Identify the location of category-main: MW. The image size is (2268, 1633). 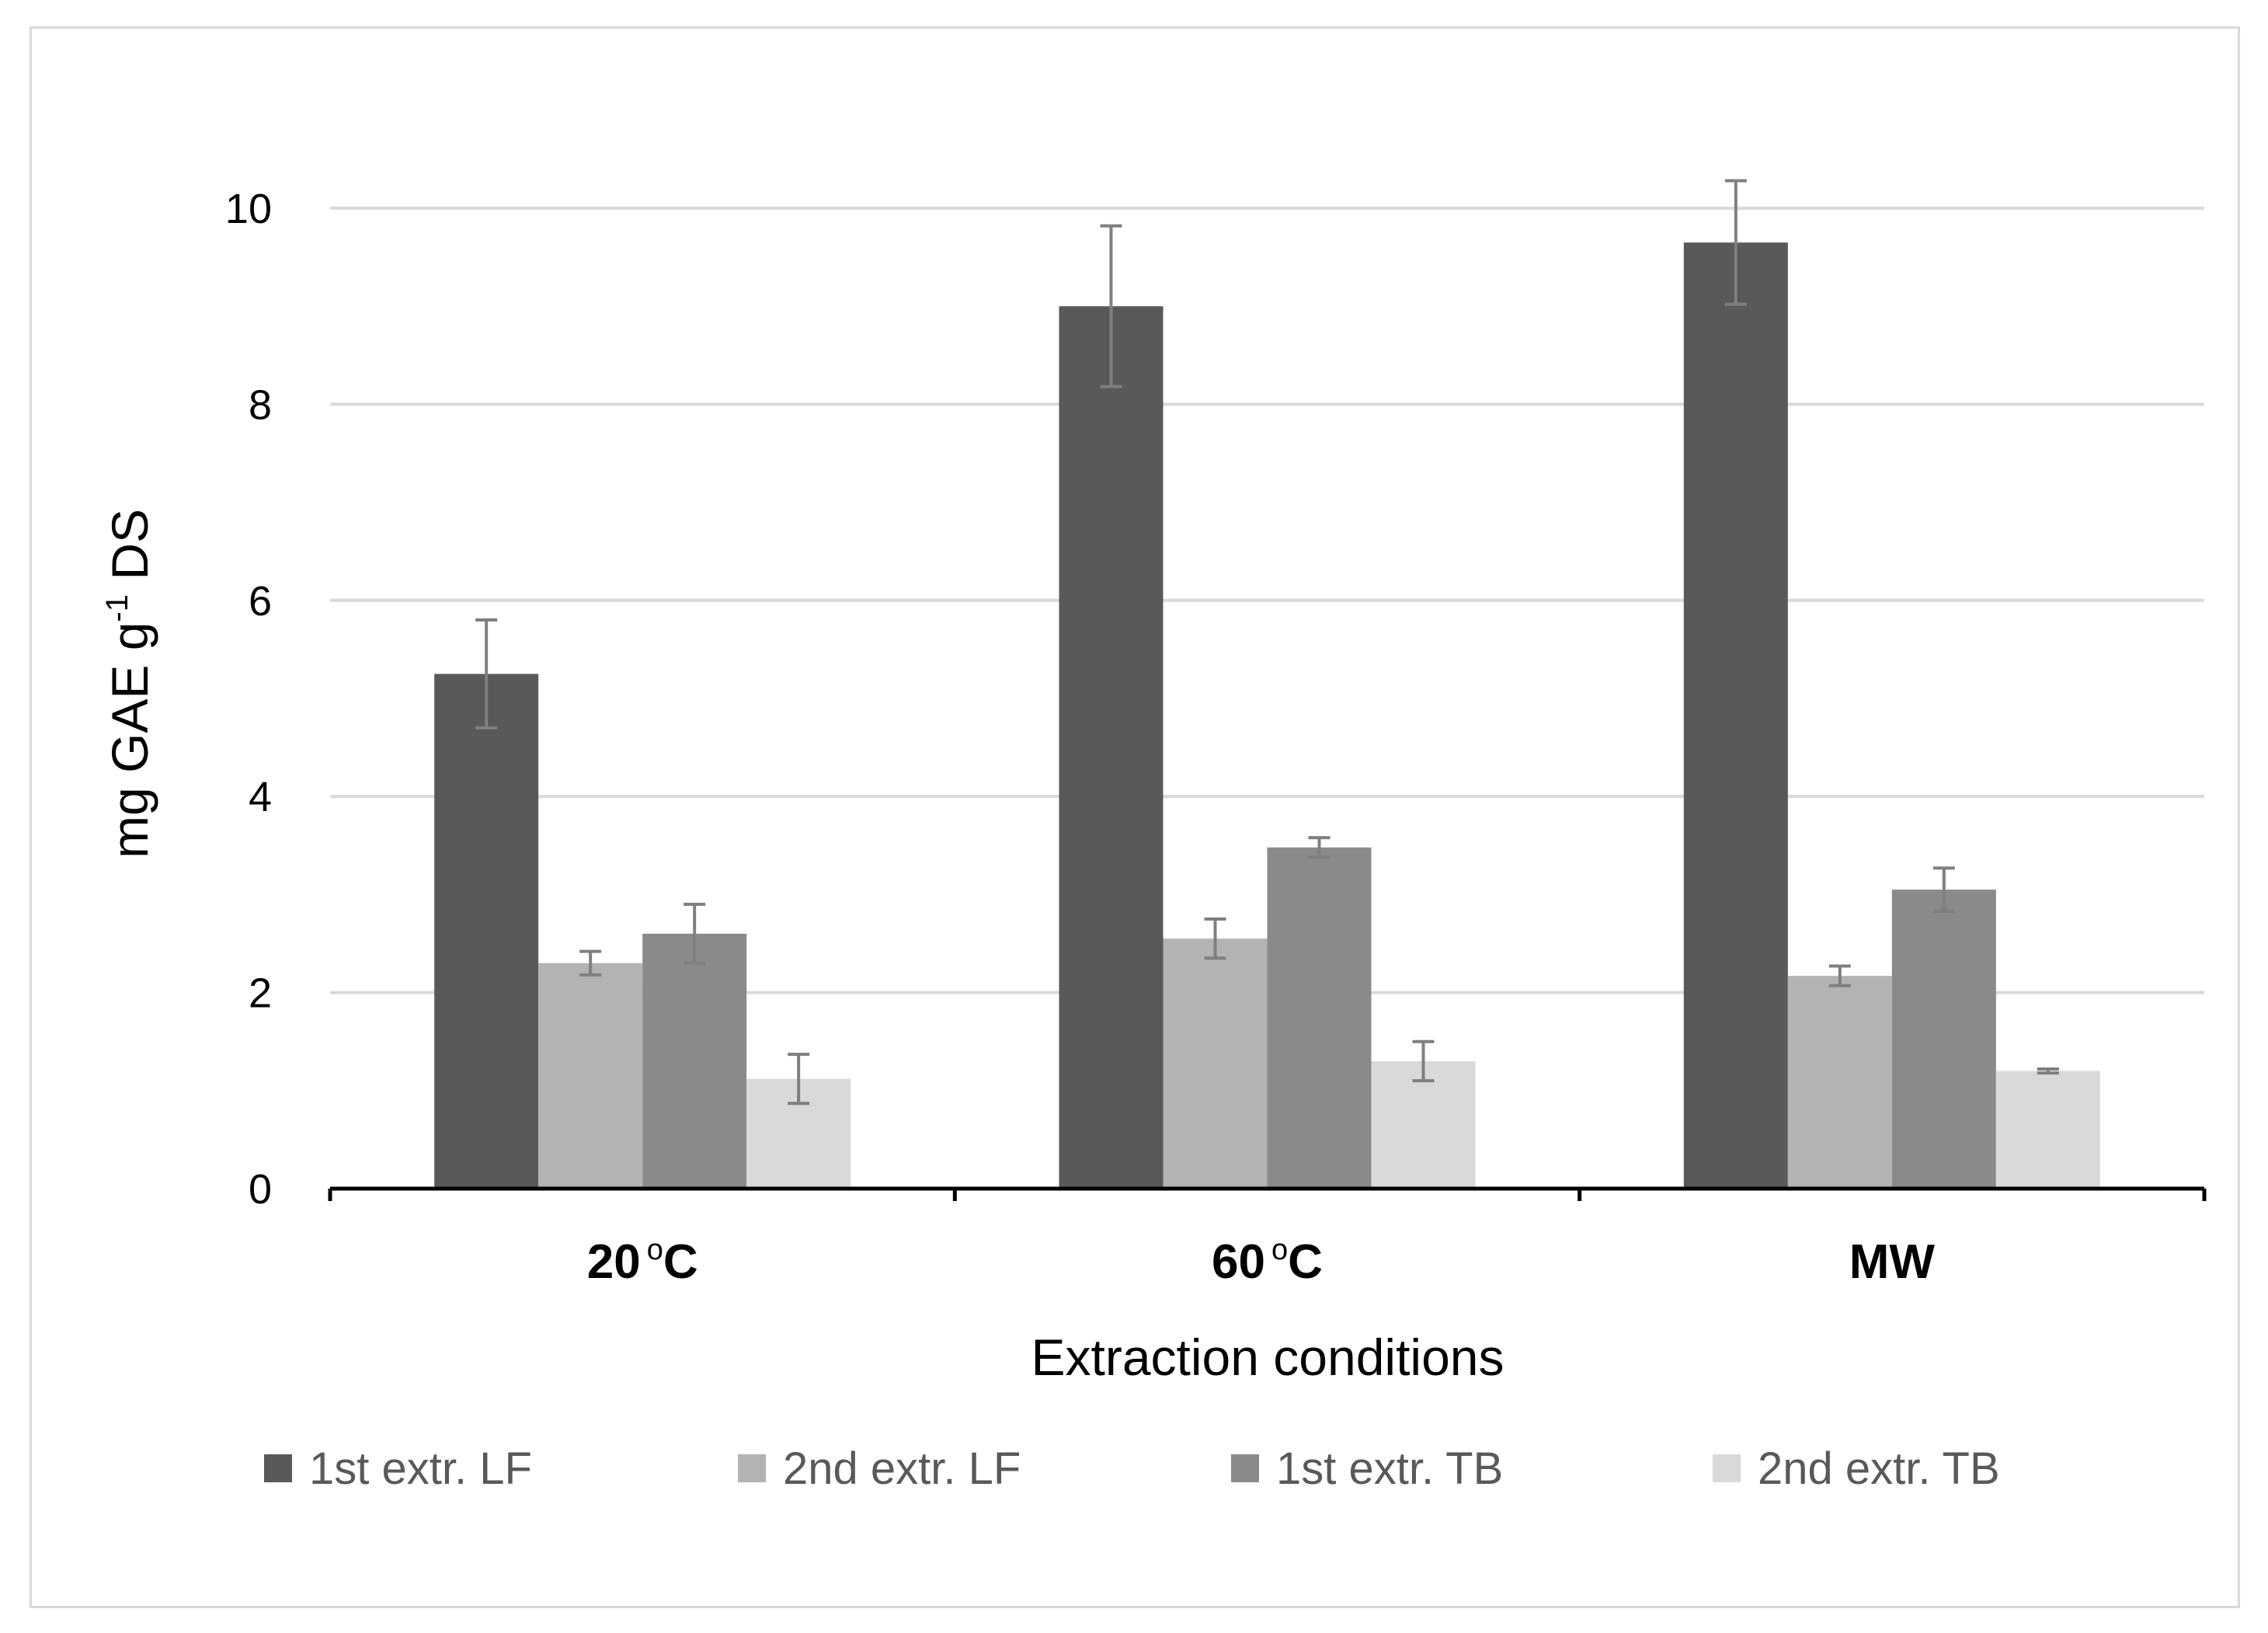
(1892, 1262).